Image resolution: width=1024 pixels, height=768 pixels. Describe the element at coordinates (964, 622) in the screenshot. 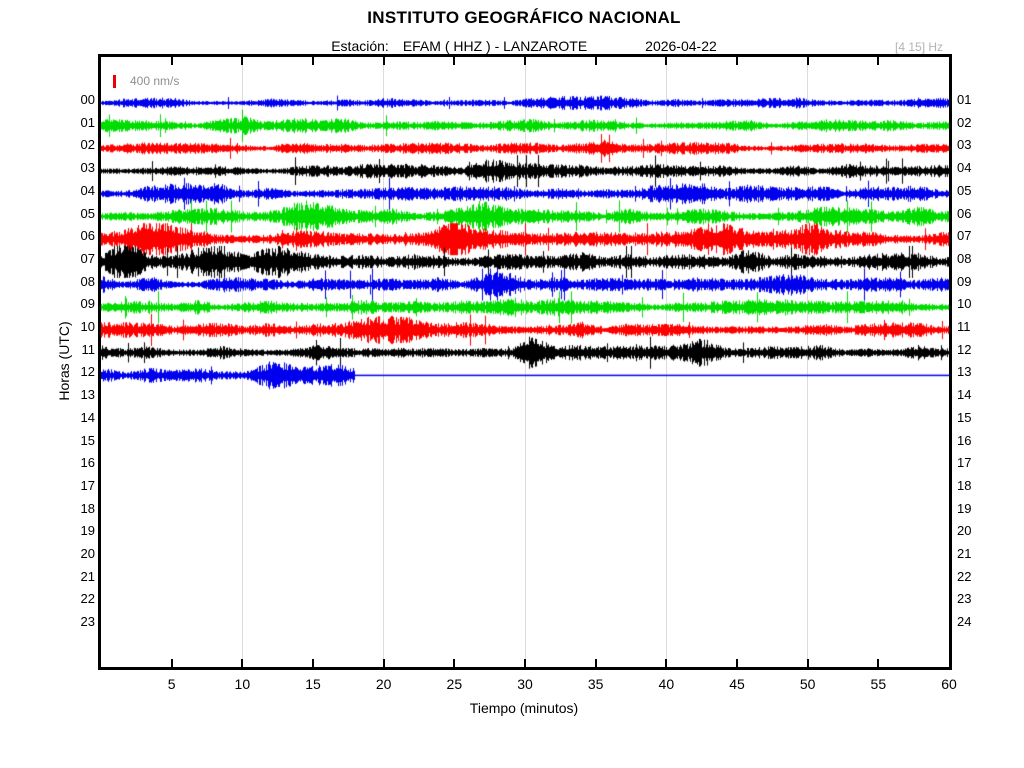

I see `hour-label-right-24: 24` at that location.